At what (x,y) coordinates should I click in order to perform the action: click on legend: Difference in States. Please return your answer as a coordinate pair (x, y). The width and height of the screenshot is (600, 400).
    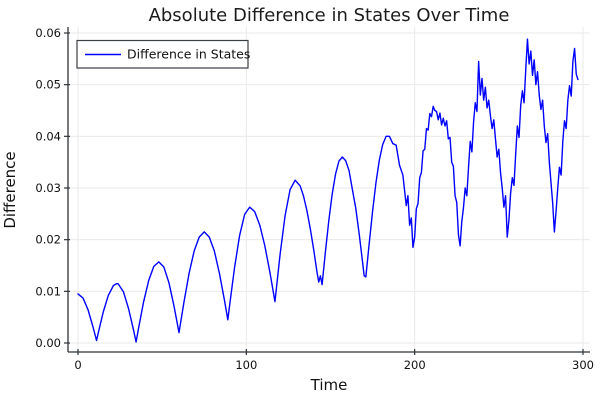
    Looking at the image, I should click on (163, 54).